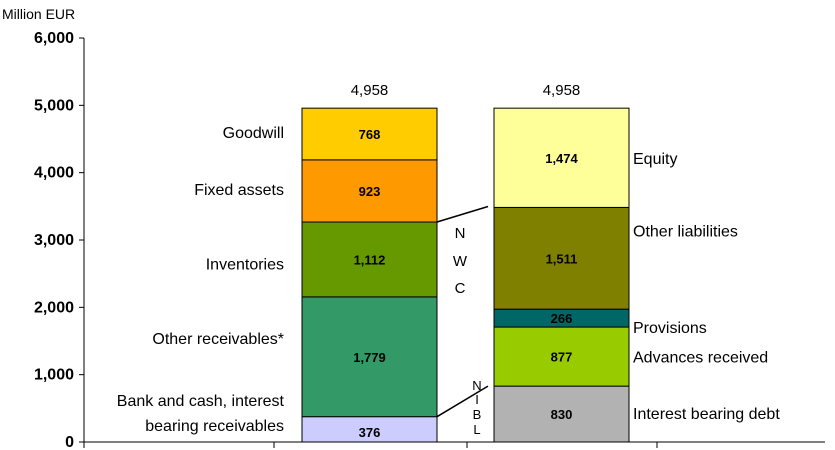 The height and width of the screenshot is (450, 835). What do you see at coordinates (245, 264) in the screenshot?
I see `label-inventories: Inventories` at bounding box center [245, 264].